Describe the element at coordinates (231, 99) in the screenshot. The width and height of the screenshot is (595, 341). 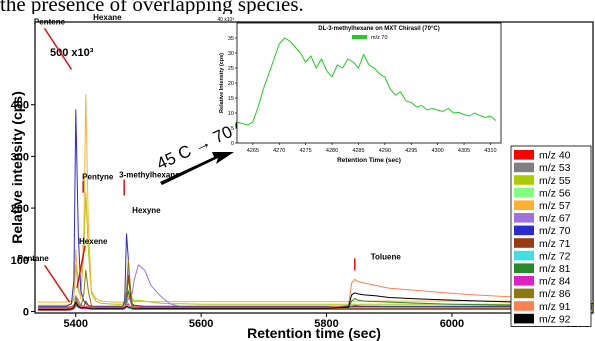
I see `inset-y-tick-label: 15` at that location.